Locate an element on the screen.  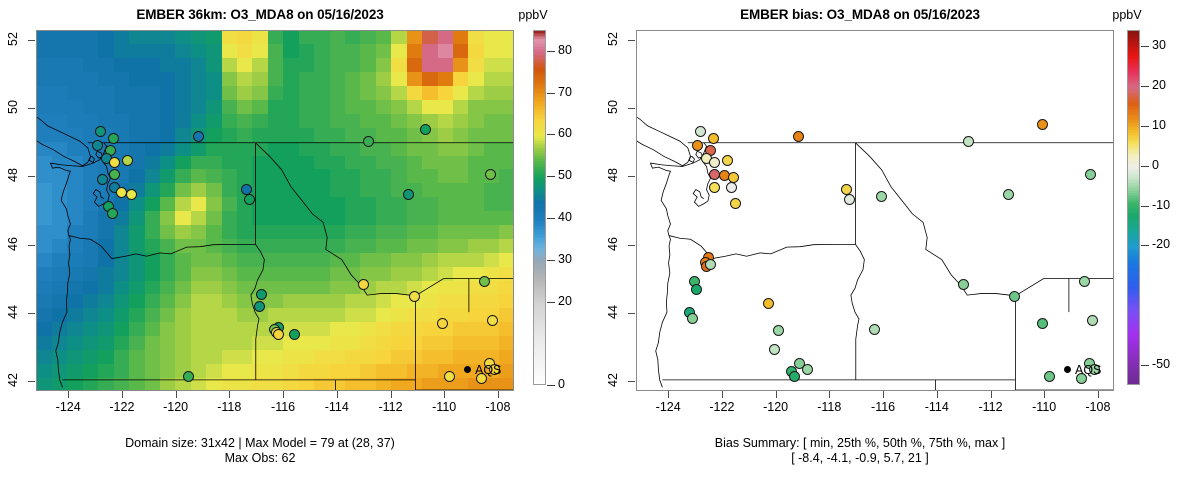
x-tick-label: -108 is located at coordinates (1098, 407).